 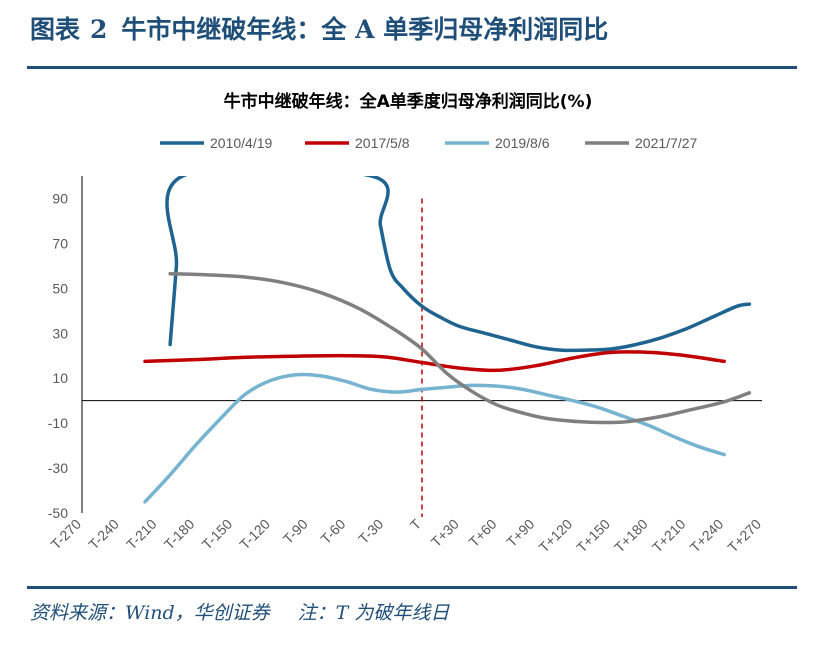 I want to click on x-tick-label: T-210, so click(x=141, y=534).